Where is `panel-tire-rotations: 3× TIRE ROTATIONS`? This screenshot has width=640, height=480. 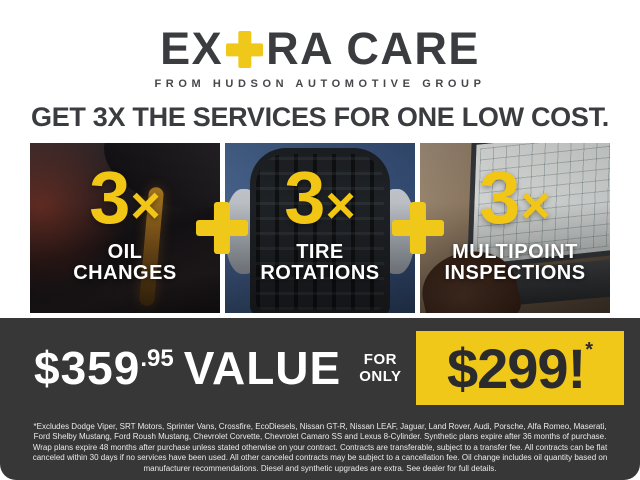 panel-tire-rotations: 3× TIRE ROTATIONS is located at coordinates (320, 228).